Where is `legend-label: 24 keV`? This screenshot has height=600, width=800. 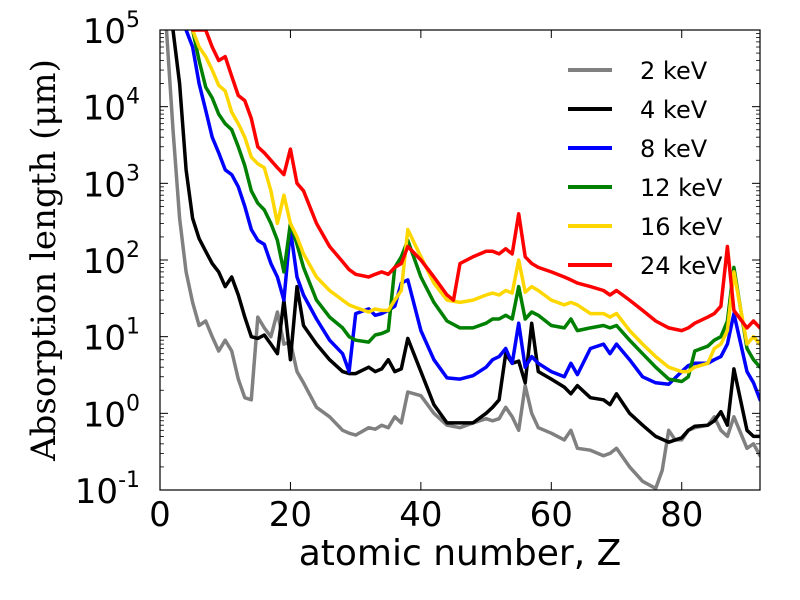 legend-label: 24 keV is located at coordinates (681, 266).